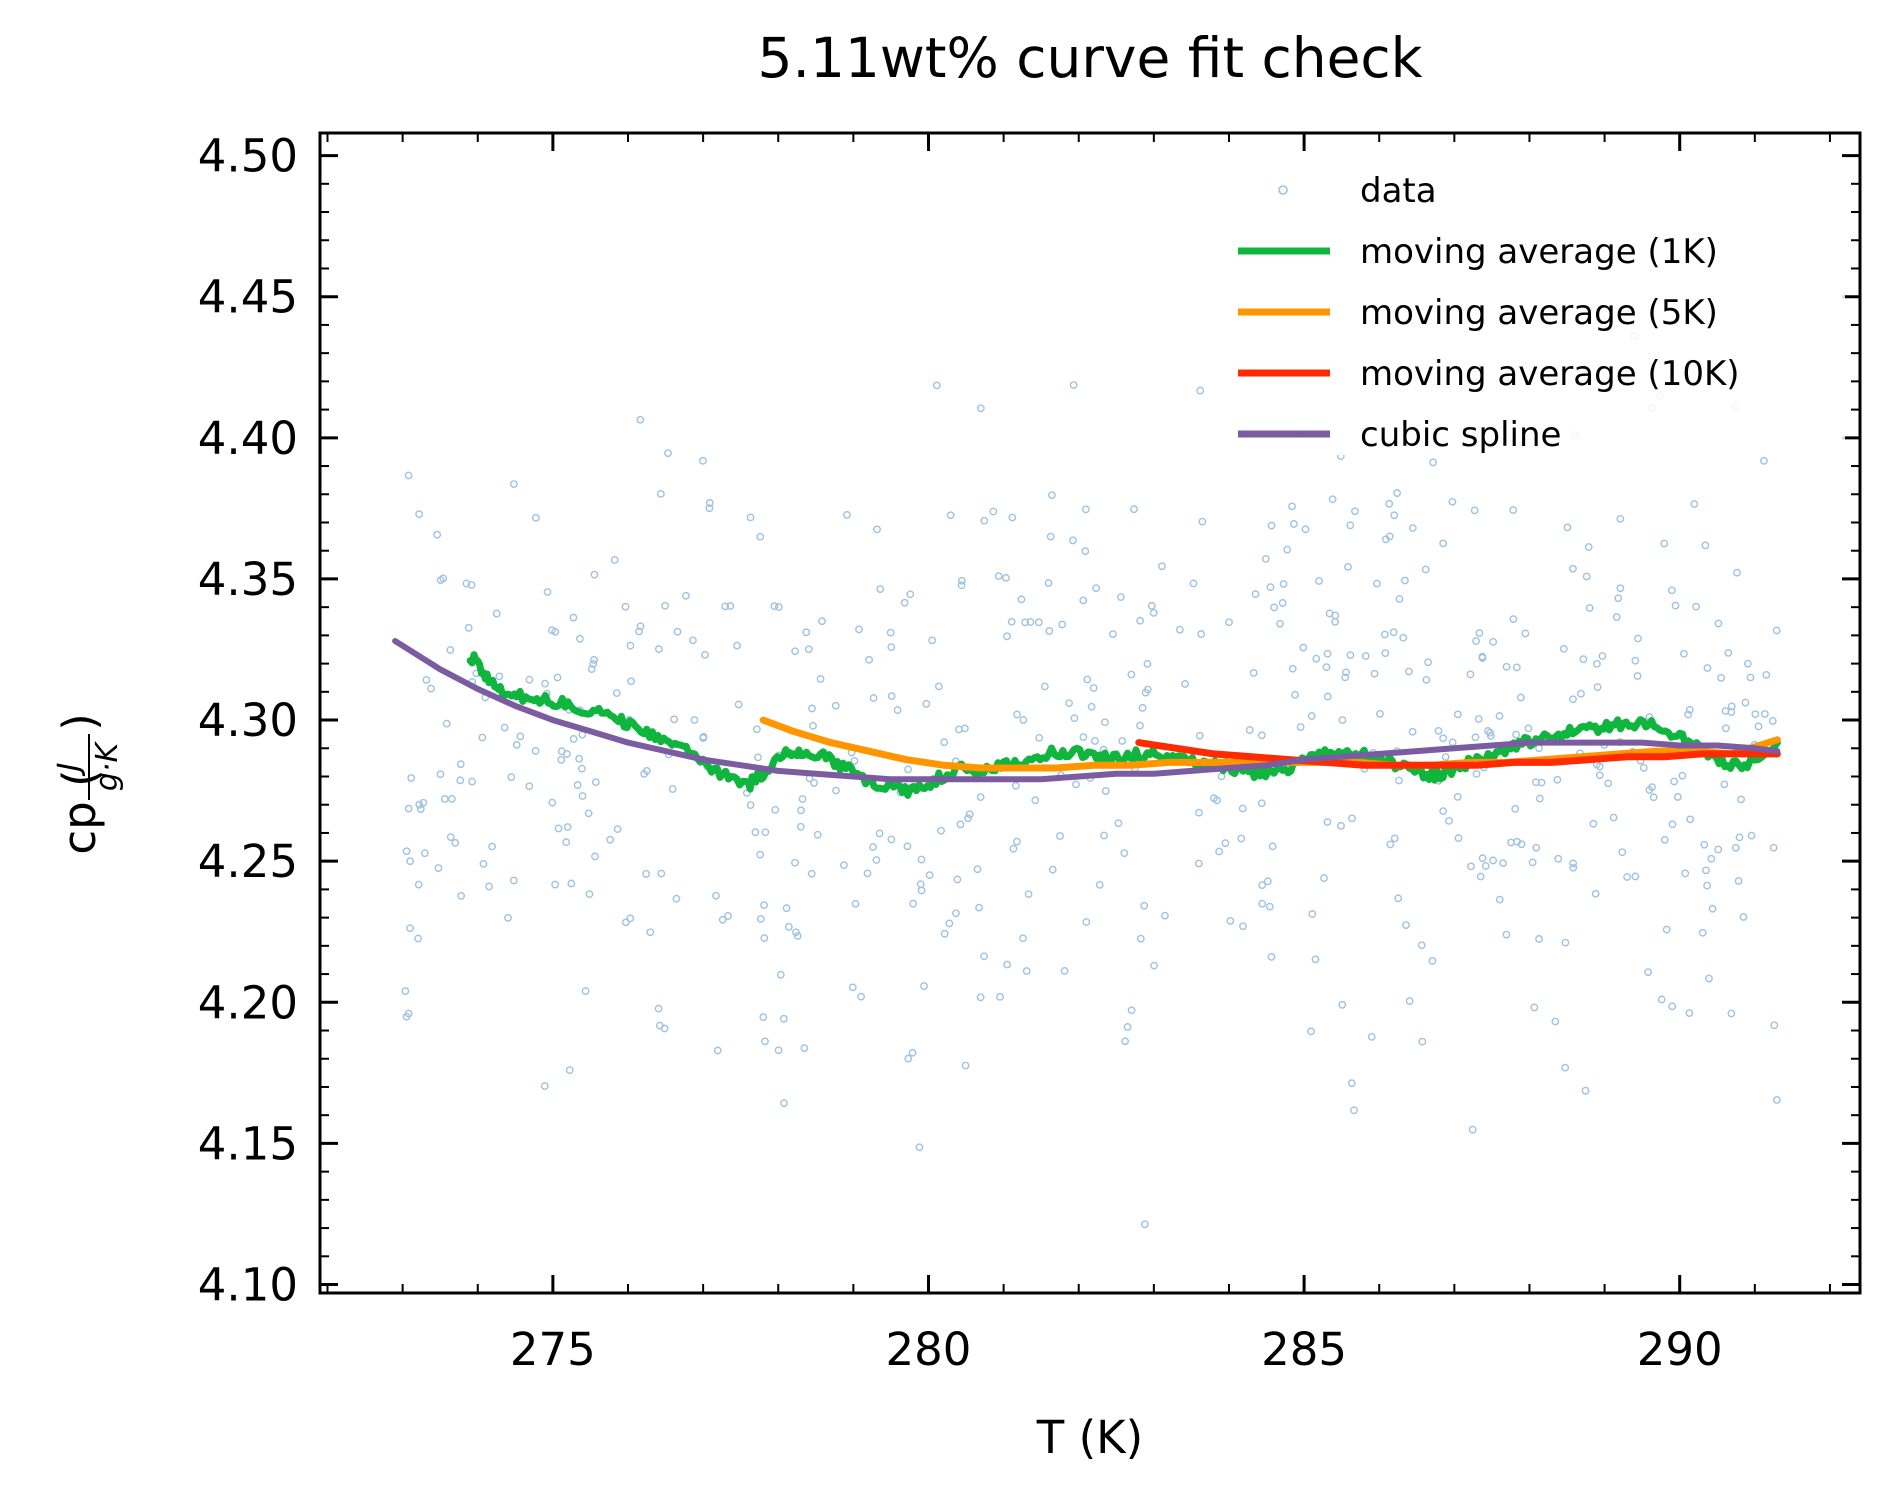 The height and width of the screenshot is (1494, 1885). Describe the element at coordinates (248, 438) in the screenshot. I see `y-tick-label: 4.40` at that location.